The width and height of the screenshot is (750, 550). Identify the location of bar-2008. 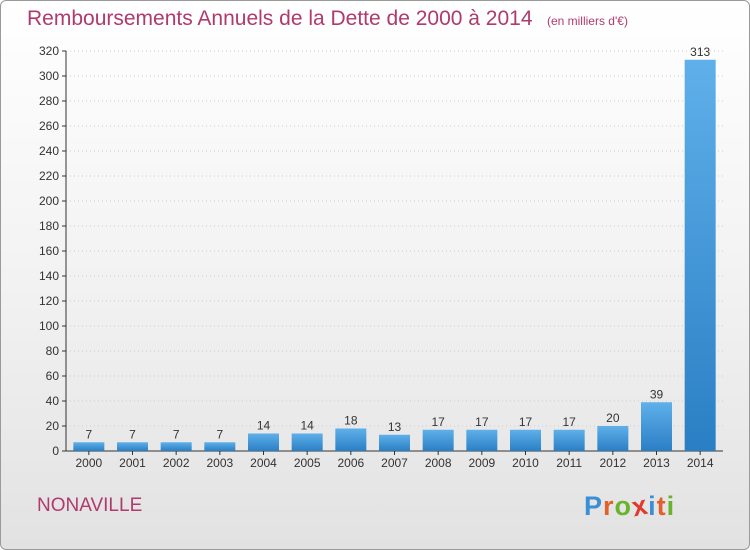
(438, 440).